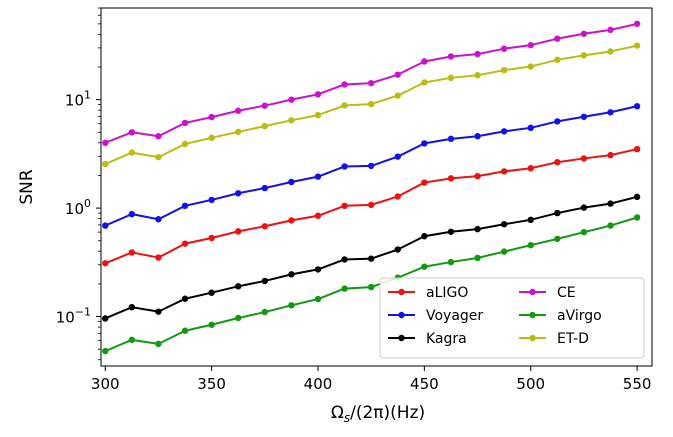 This screenshot has width=673, height=437. I want to click on legend-item-avirgo: aVirgo, so click(560, 316).